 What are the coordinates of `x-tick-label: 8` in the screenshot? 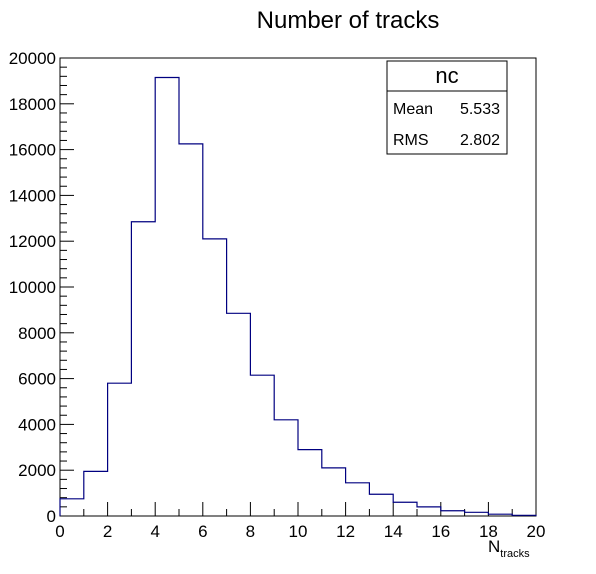 It's located at (250, 531).